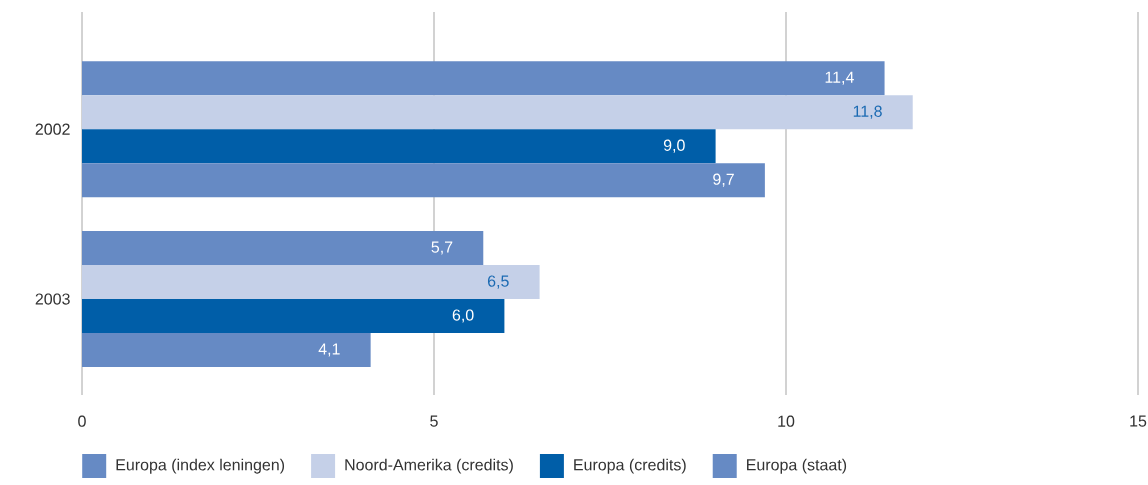 The image size is (1148, 485). I want to click on legend-label: Noord-Amerika (credits), so click(429, 466).